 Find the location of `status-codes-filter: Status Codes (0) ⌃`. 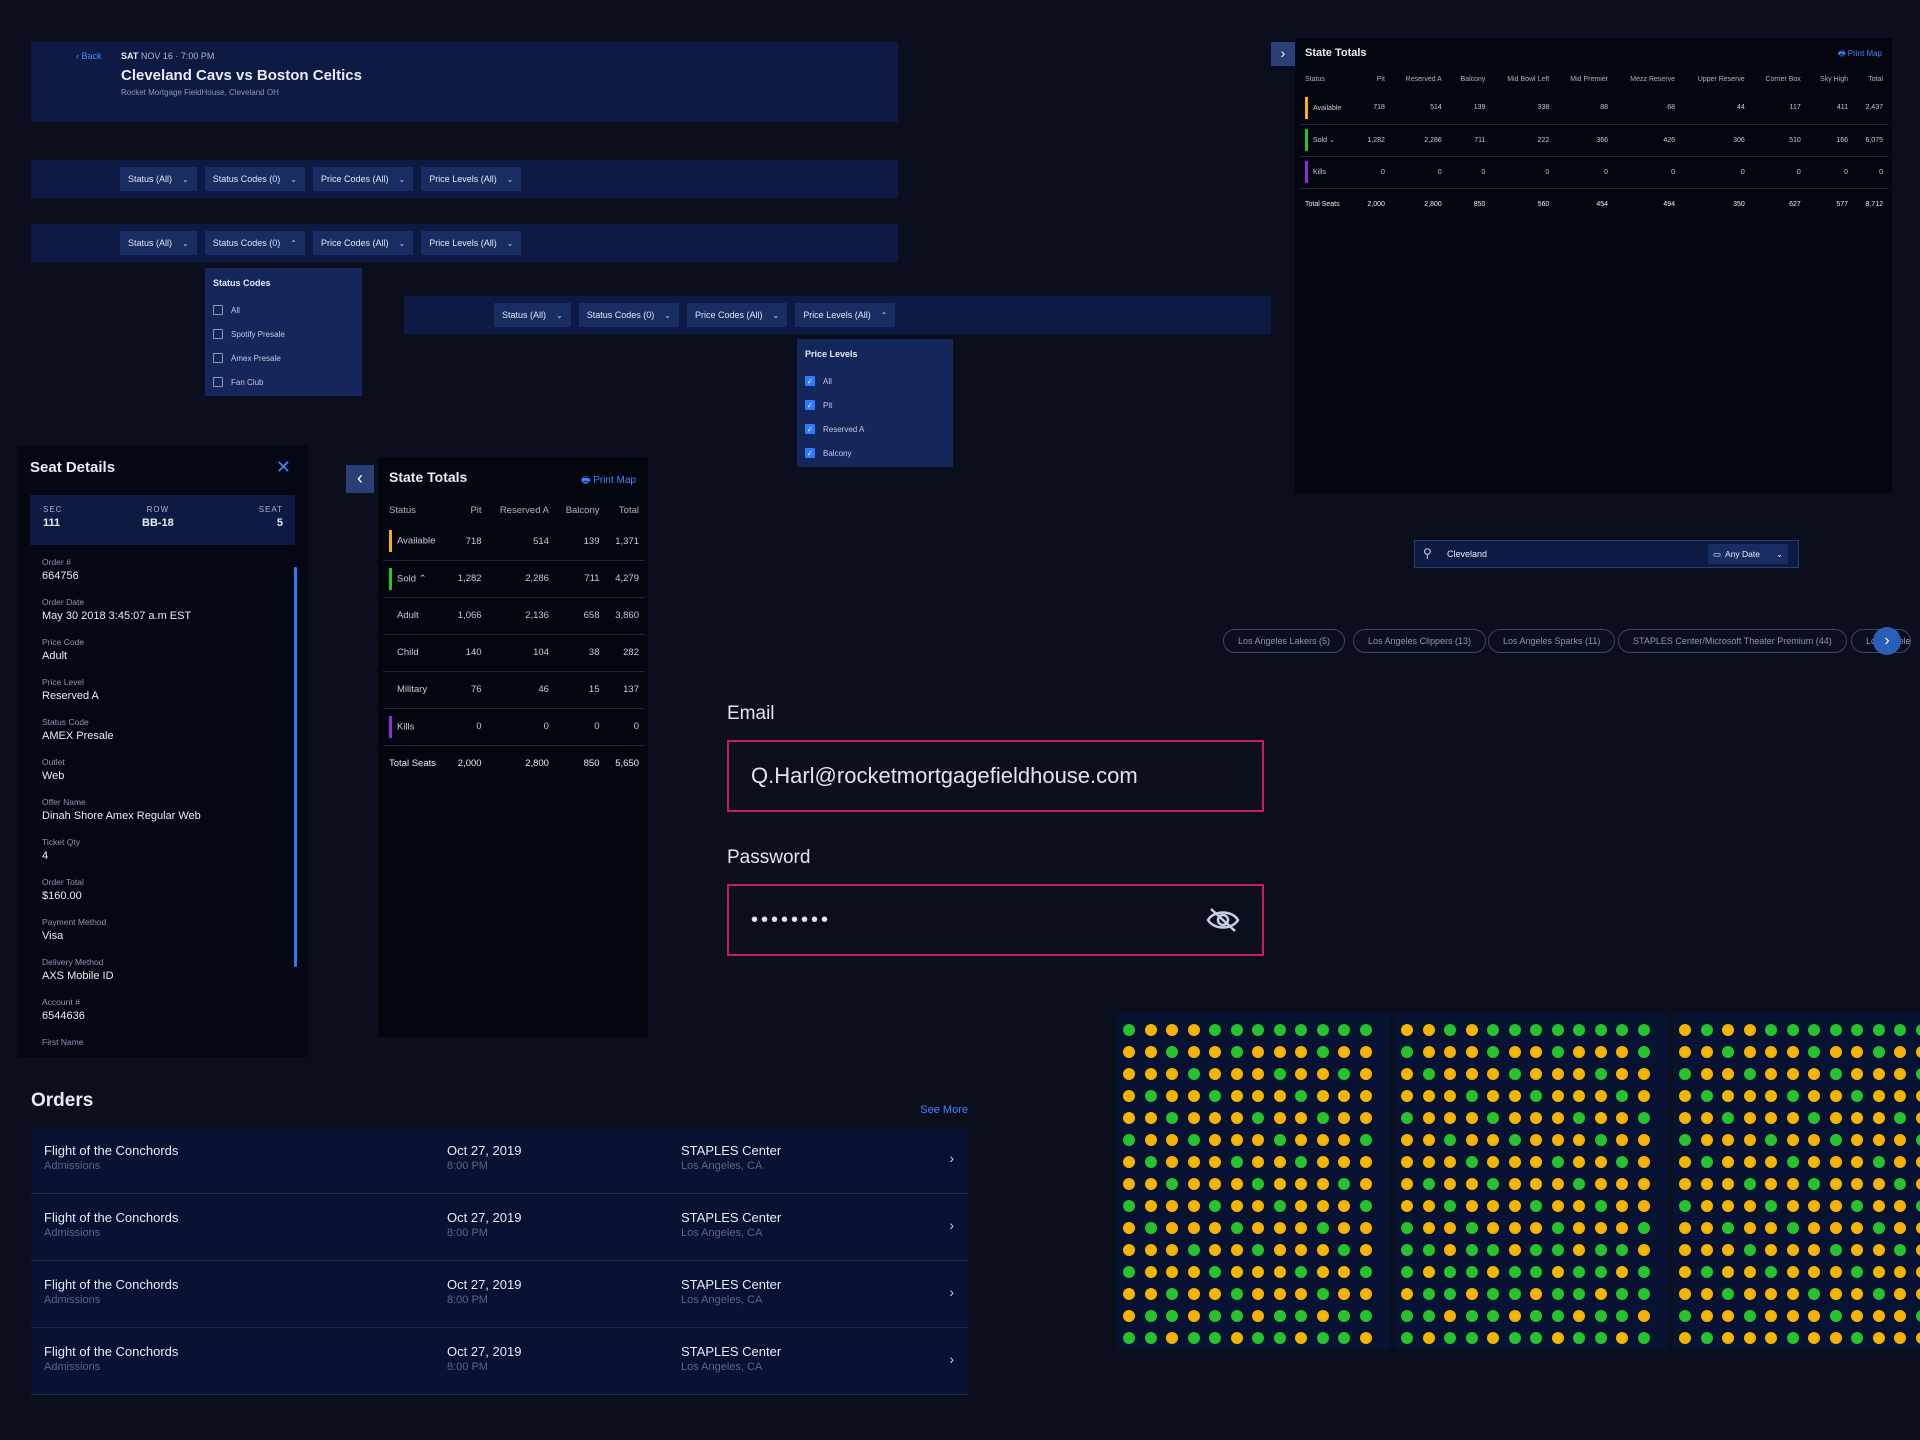

status-codes-filter: Status Codes (0) ⌃ is located at coordinates (254, 243).